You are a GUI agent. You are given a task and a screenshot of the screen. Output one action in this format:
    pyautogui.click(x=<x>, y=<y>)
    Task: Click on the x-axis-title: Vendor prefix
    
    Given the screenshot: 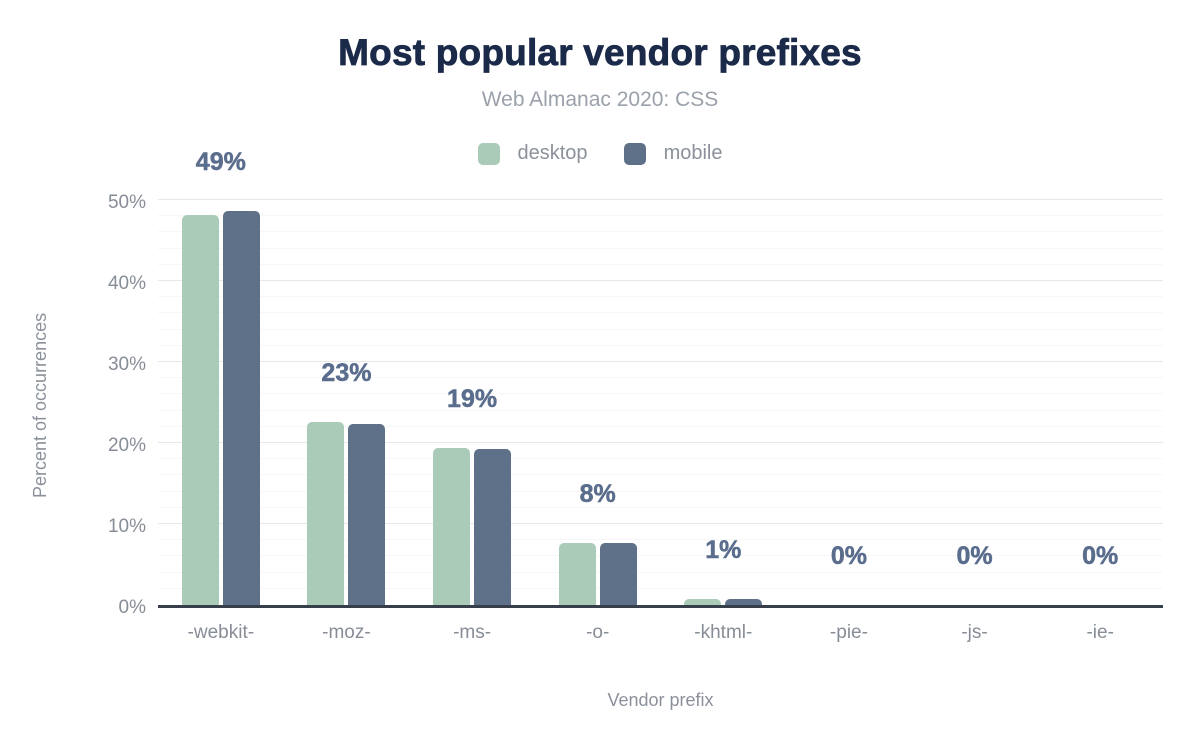 What is the action you would take?
    pyautogui.click(x=660, y=700)
    